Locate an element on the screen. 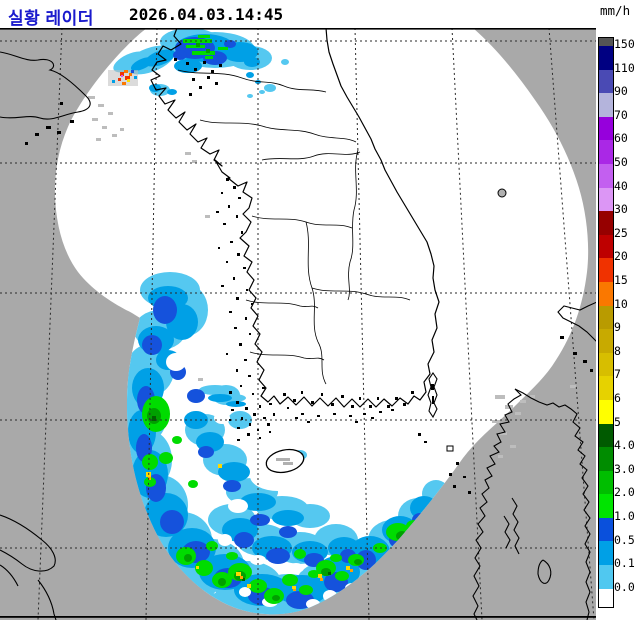 The height and width of the screenshot is (620, 635). legend-label: 25 is located at coordinates (621, 232).